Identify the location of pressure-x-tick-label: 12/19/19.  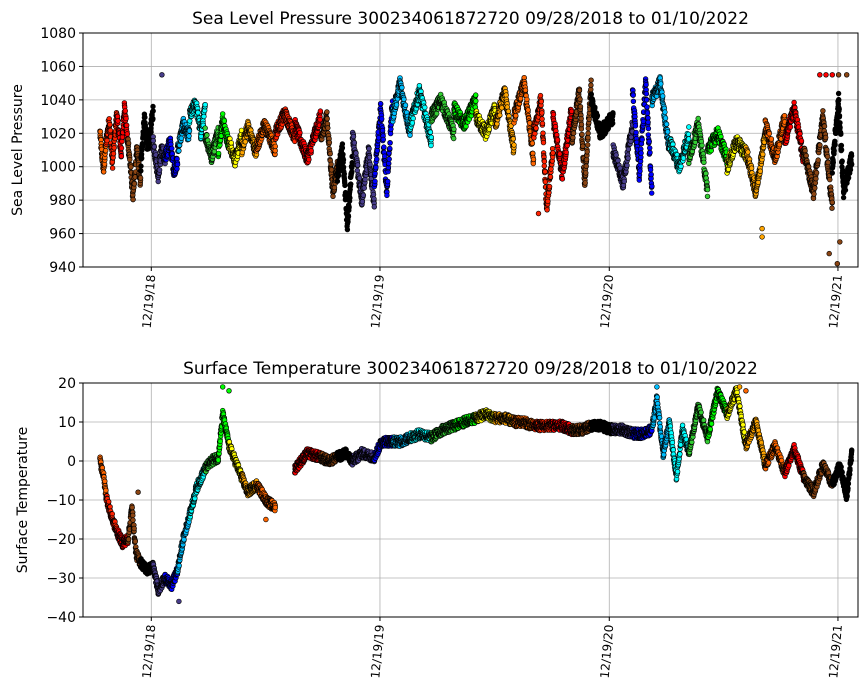
(377, 301).